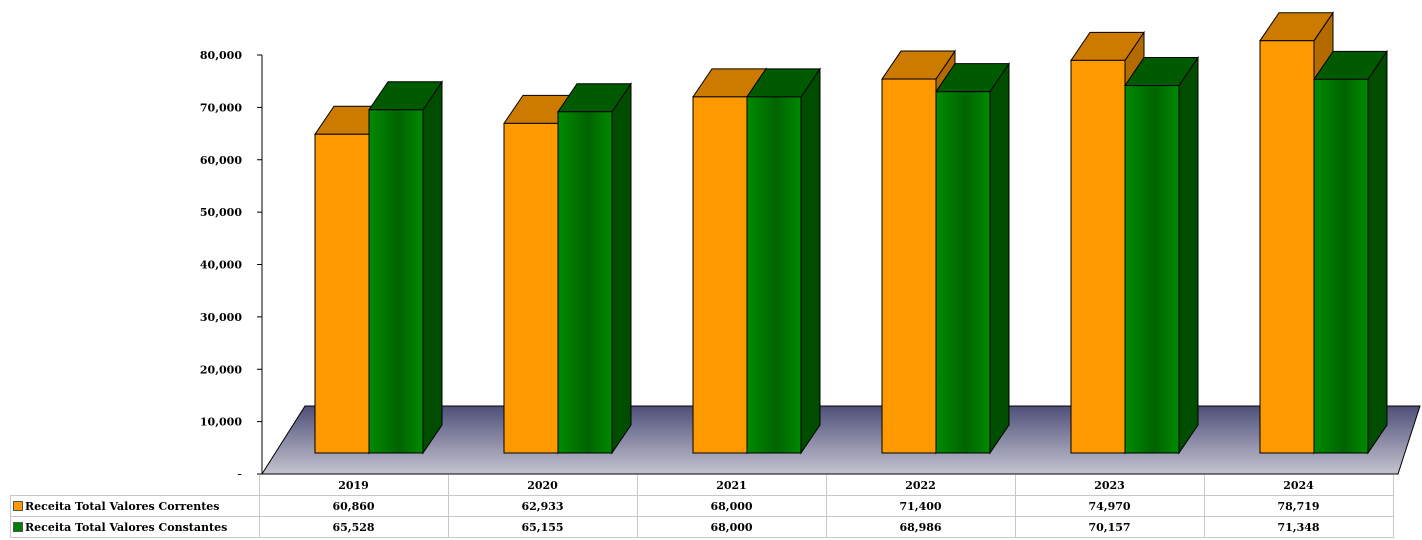 This screenshot has height=540, width=1422. What do you see at coordinates (353, 506) in the screenshot?
I see `table-cell: 60,860` at bounding box center [353, 506].